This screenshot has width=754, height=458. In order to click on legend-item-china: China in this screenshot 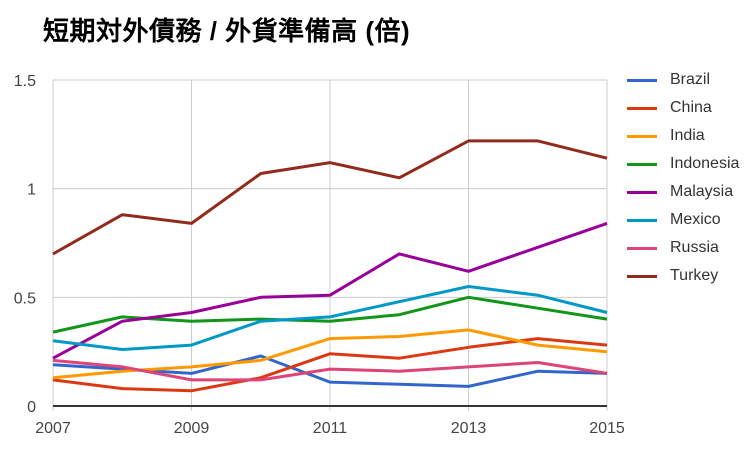, I will do `click(683, 108)`.